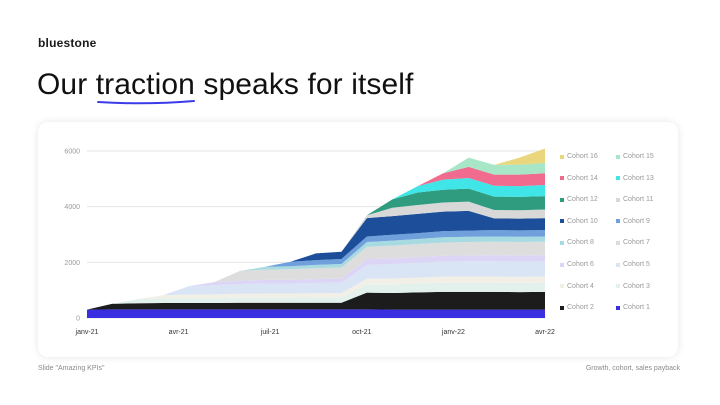 The image size is (720, 405). I want to click on legend-item-cohort-3: Cohort 3, so click(633, 286).